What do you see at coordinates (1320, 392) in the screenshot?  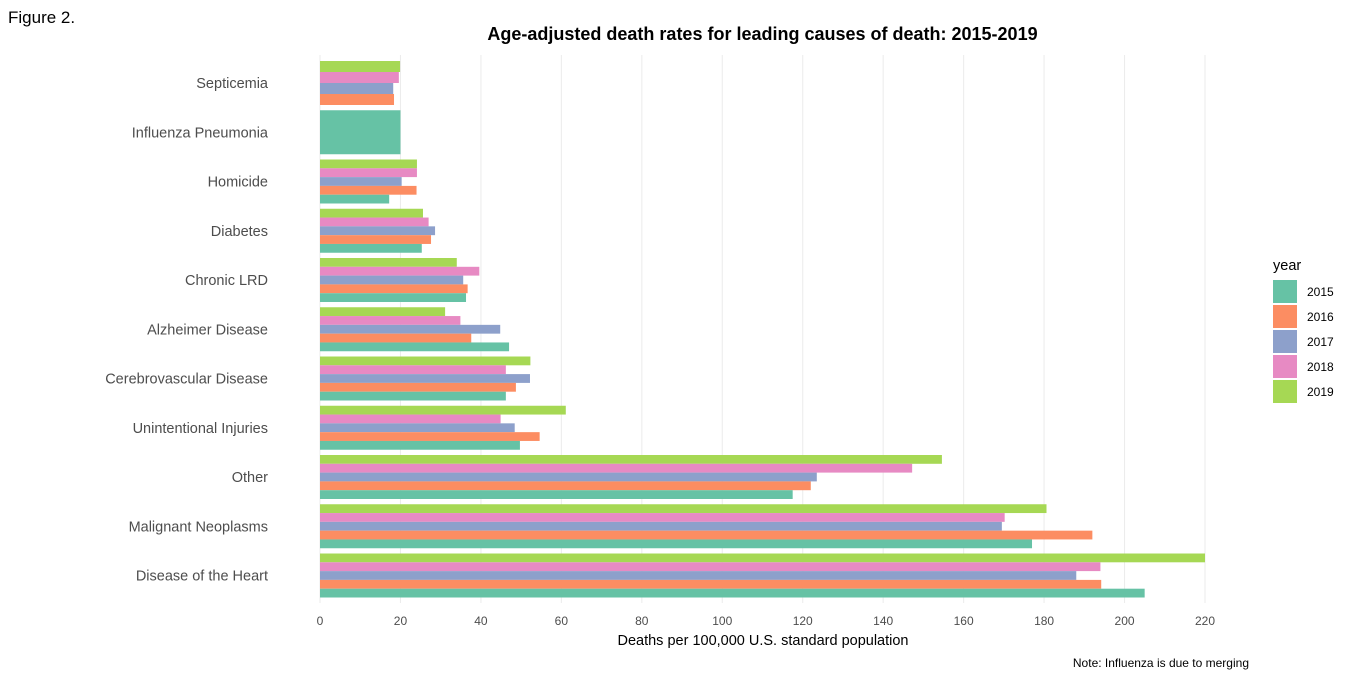 I see `legend-label-2019: 2019` at bounding box center [1320, 392].